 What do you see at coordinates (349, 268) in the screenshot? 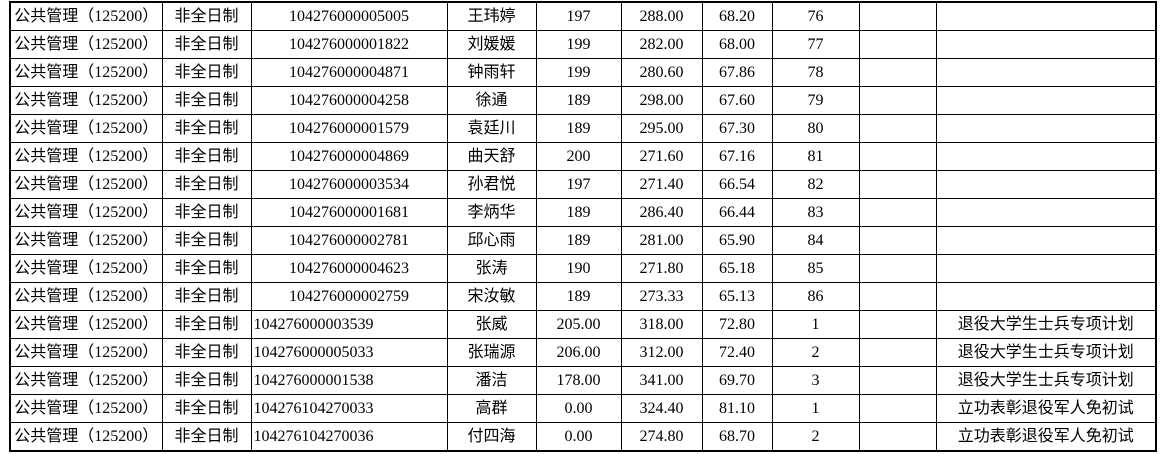
I see `cell-exam-id: 104276000004623` at bounding box center [349, 268].